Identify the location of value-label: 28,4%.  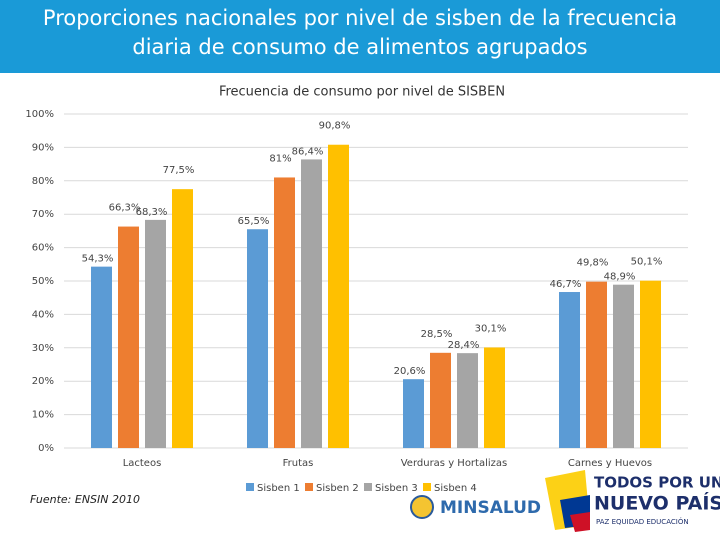
(464, 345).